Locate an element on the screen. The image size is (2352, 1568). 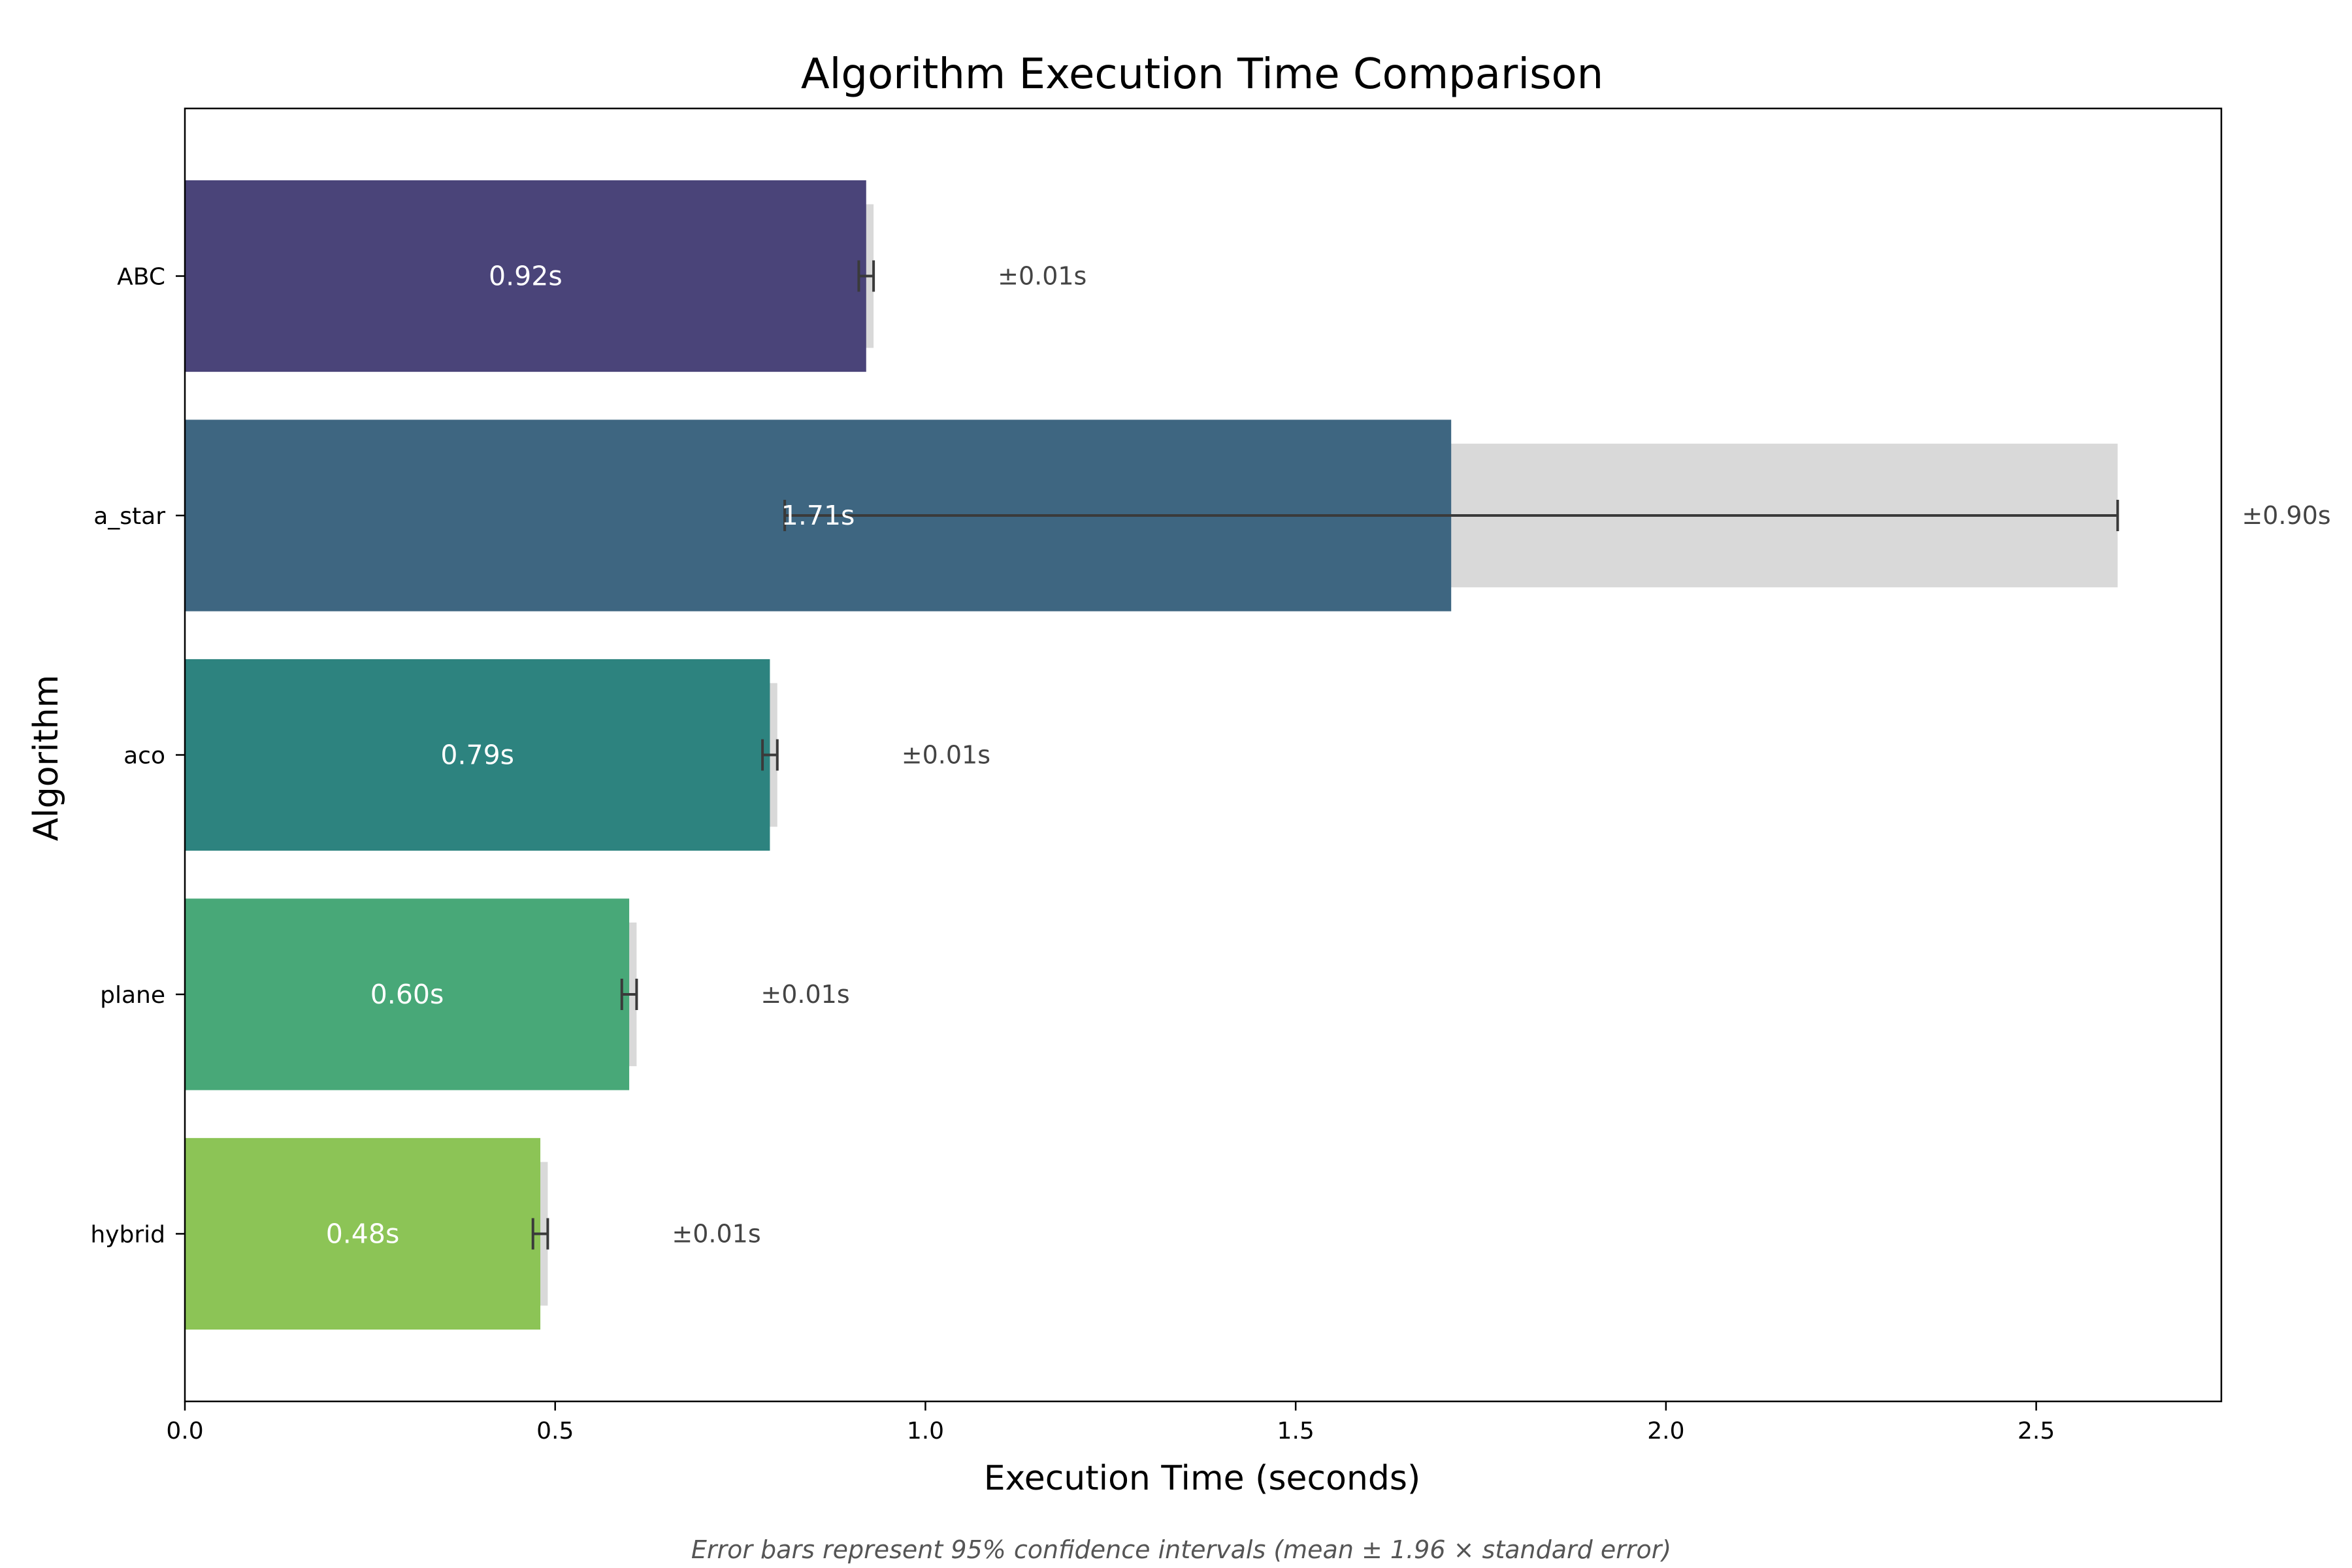
value-label: 0.92s is located at coordinates (526, 276).